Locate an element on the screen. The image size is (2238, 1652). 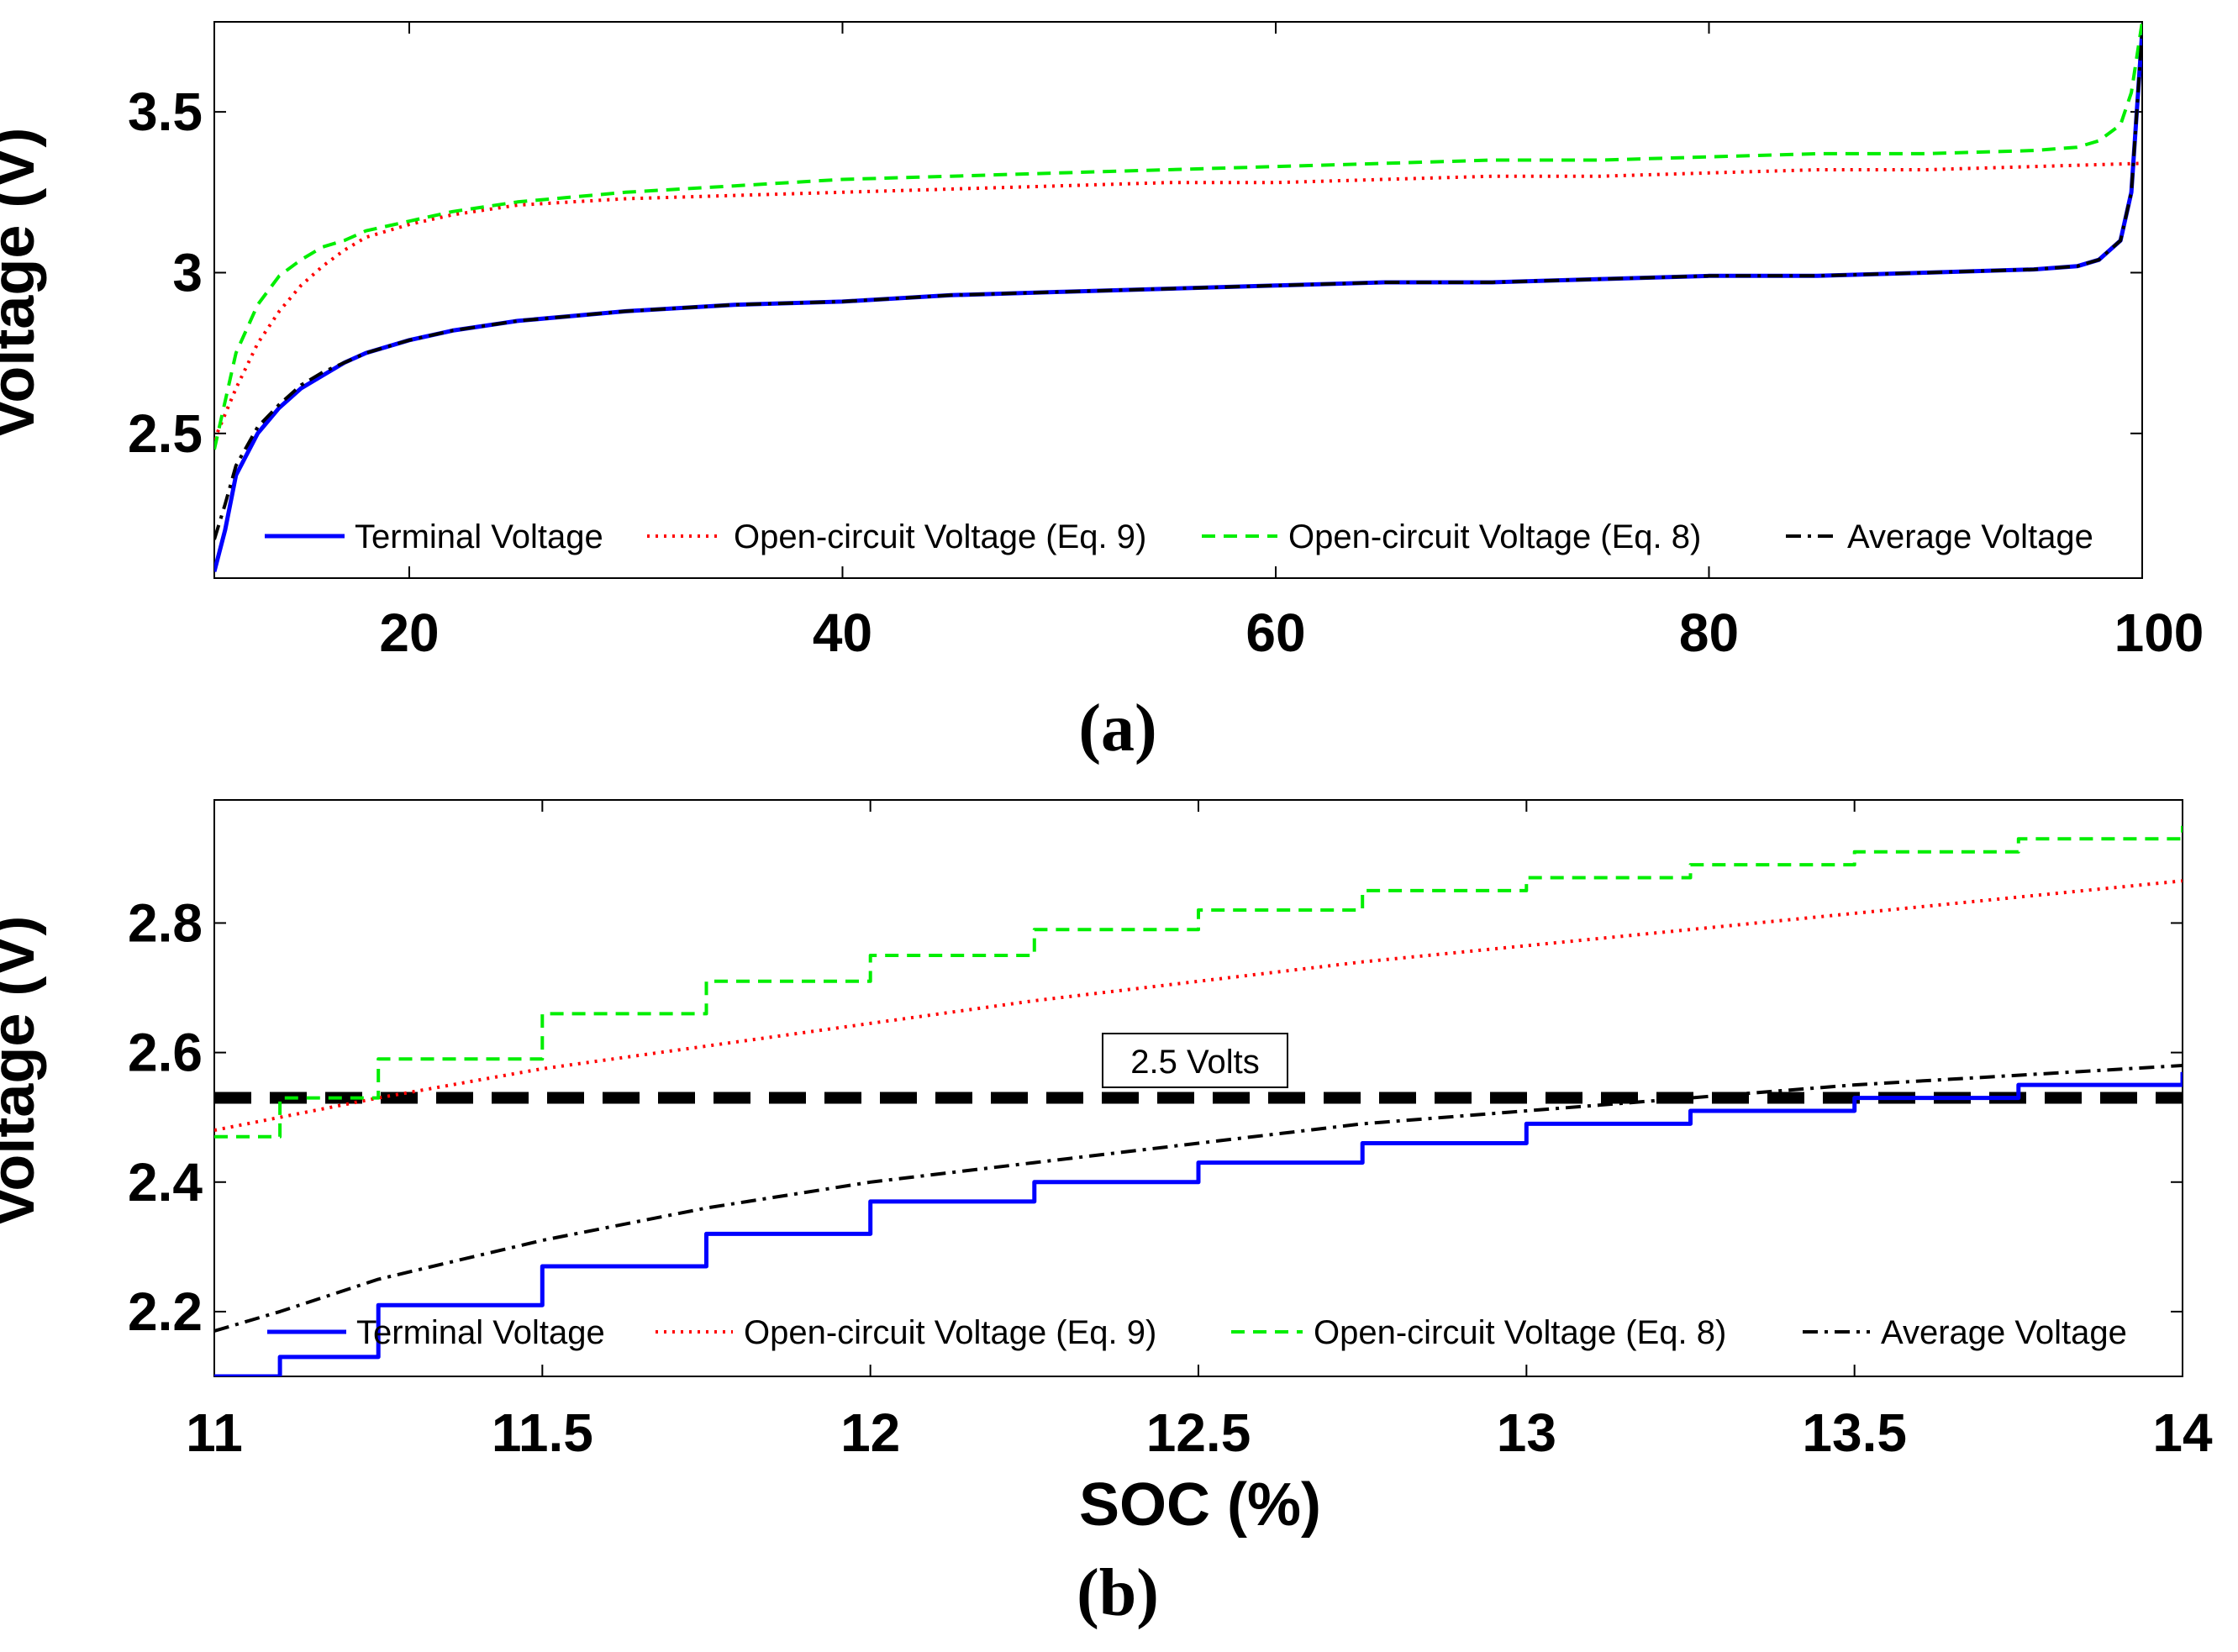
x-tick-label: 13.5 is located at coordinates (1854, 1433).